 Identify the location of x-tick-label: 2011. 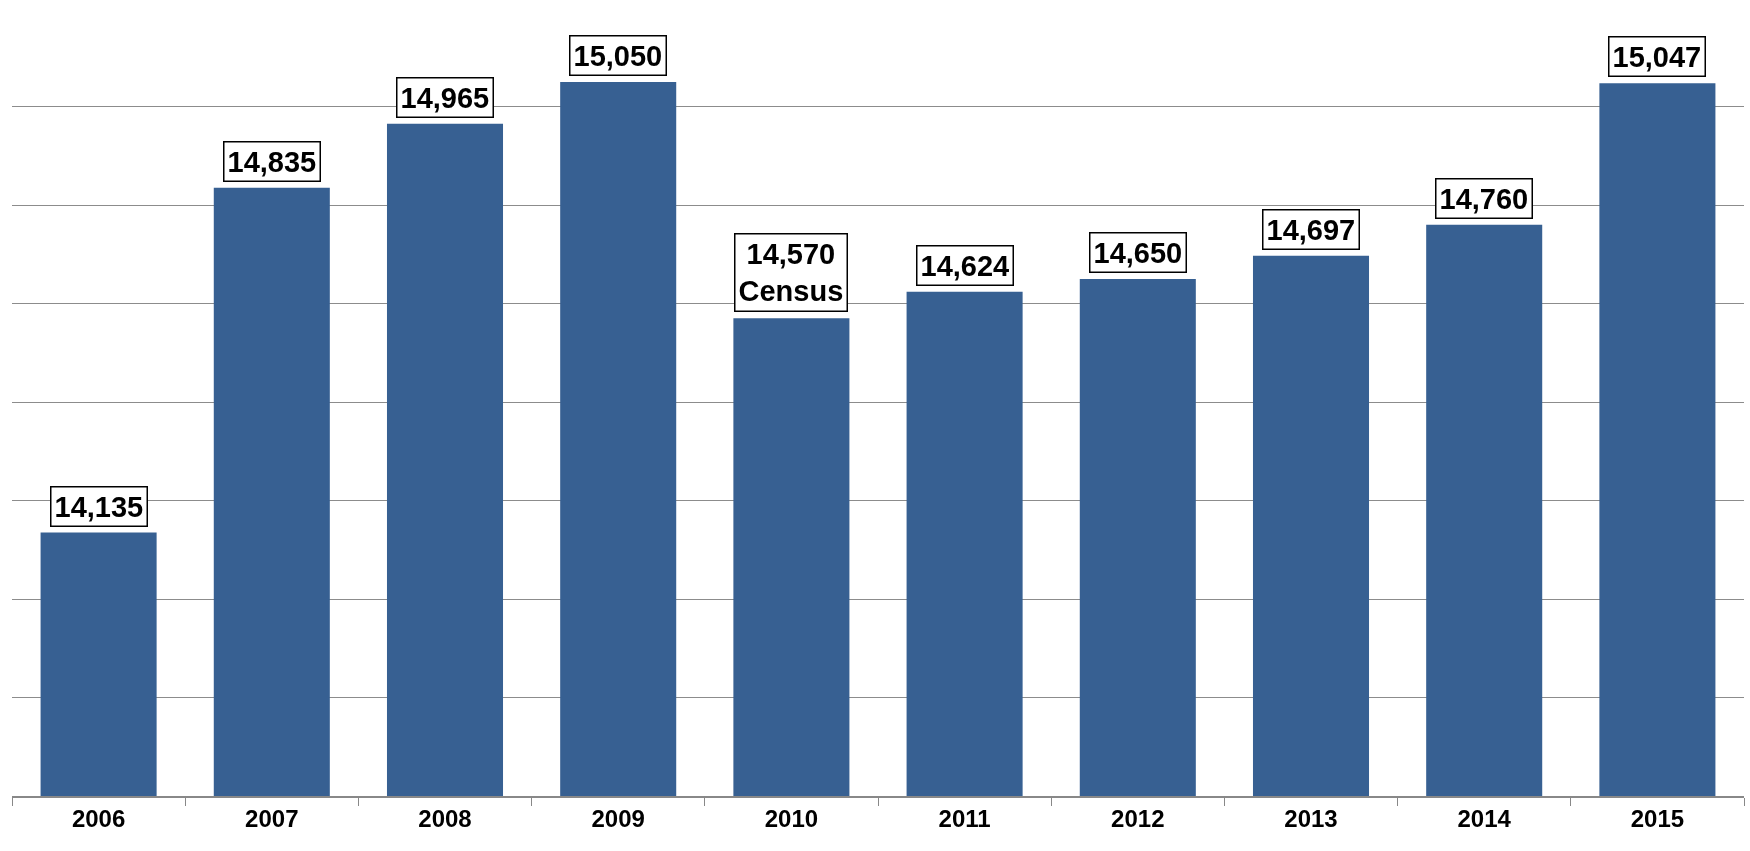
(964, 818).